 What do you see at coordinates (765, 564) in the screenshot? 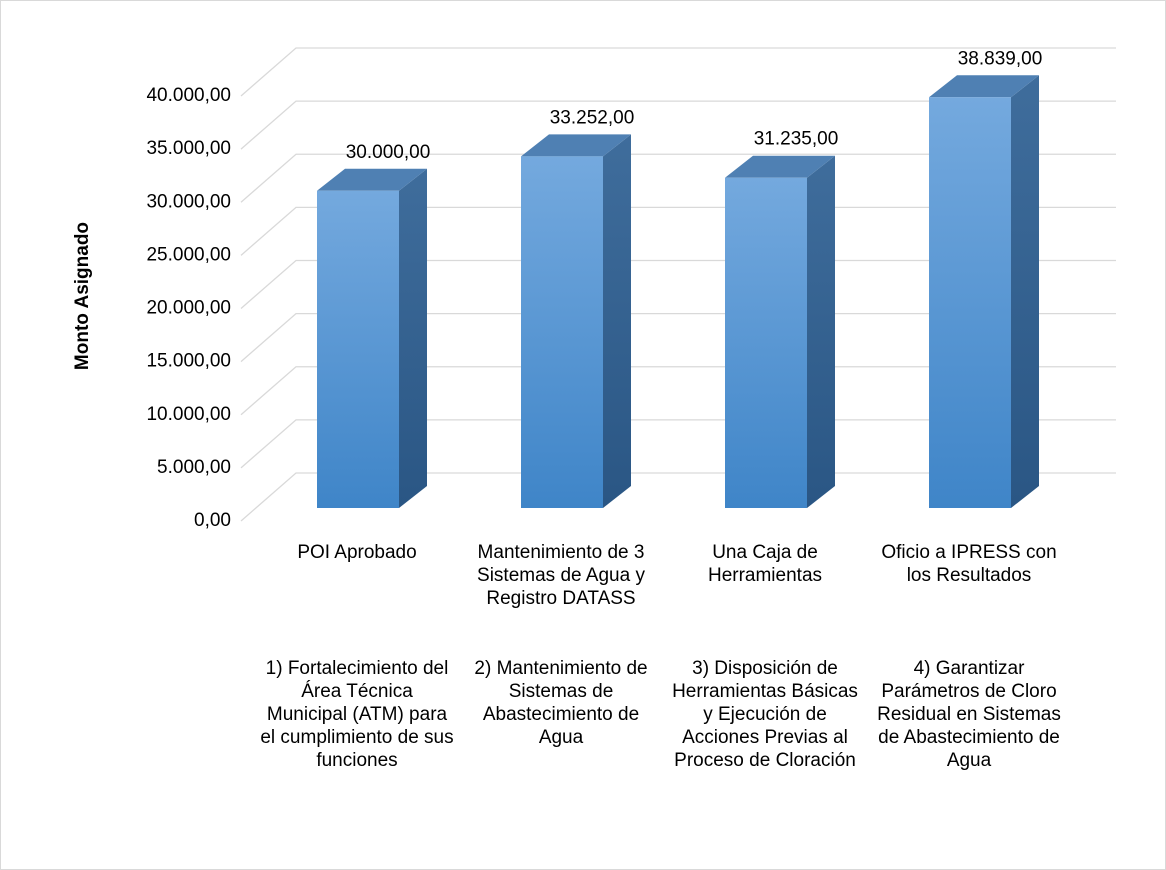
I see `x-tick-label: Una Caja de Herramientas` at bounding box center [765, 564].